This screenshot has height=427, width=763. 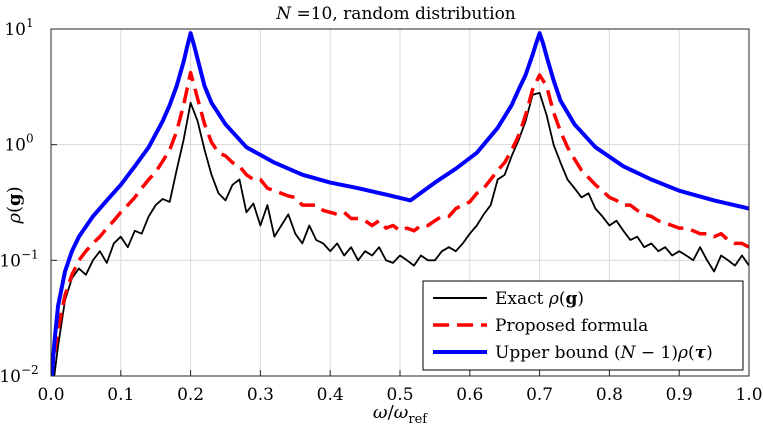 What do you see at coordinates (399, 395) in the screenshot?
I see `x-tick-label: 0.5` at bounding box center [399, 395].